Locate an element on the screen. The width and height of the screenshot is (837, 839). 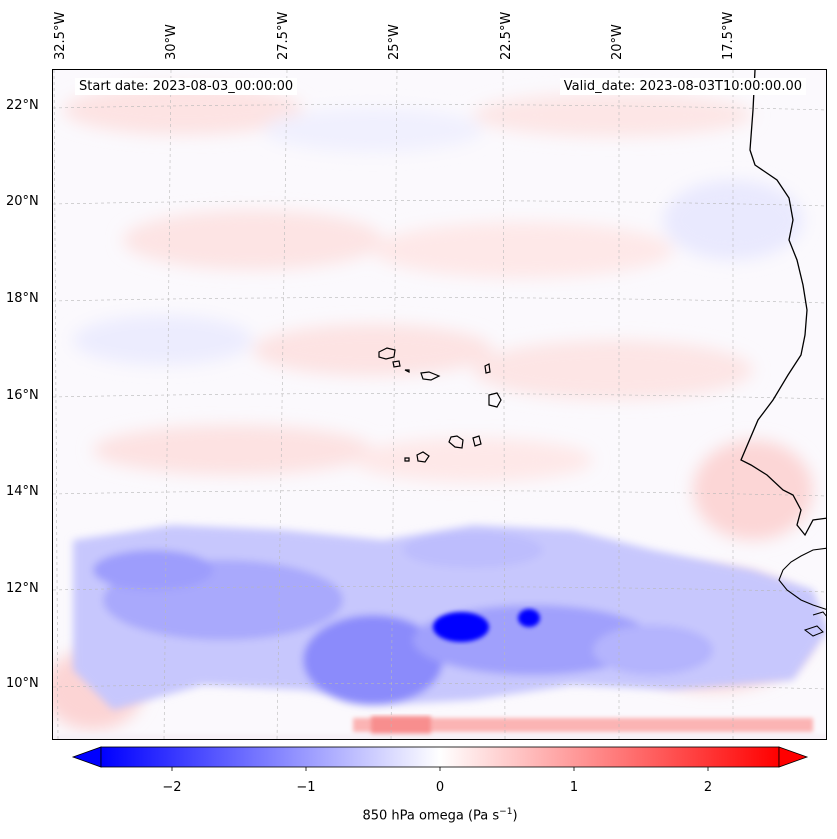
colorbar-min-arrow is located at coordinates (86, 757).